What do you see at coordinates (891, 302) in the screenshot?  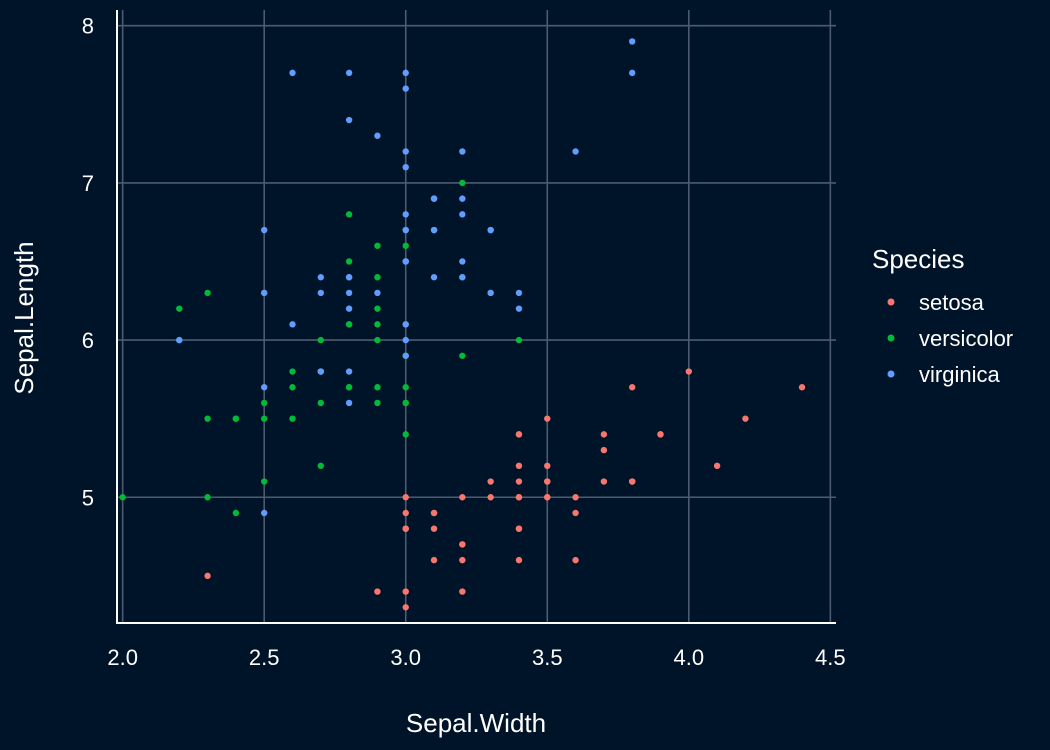 I see `legend-key-setosa` at bounding box center [891, 302].